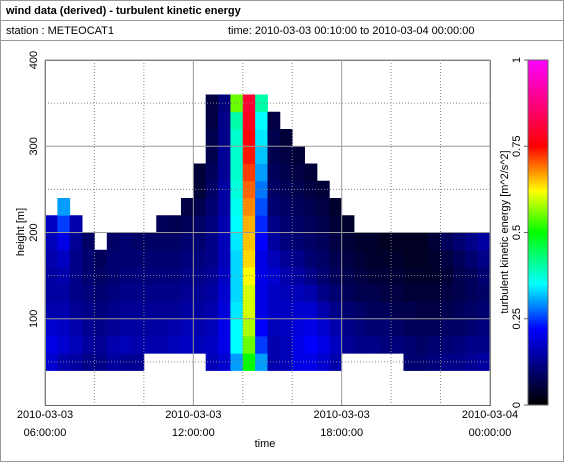 This screenshot has width=564, height=462. What do you see at coordinates (265, 444) in the screenshot?
I see `x-axis-label: time` at bounding box center [265, 444].